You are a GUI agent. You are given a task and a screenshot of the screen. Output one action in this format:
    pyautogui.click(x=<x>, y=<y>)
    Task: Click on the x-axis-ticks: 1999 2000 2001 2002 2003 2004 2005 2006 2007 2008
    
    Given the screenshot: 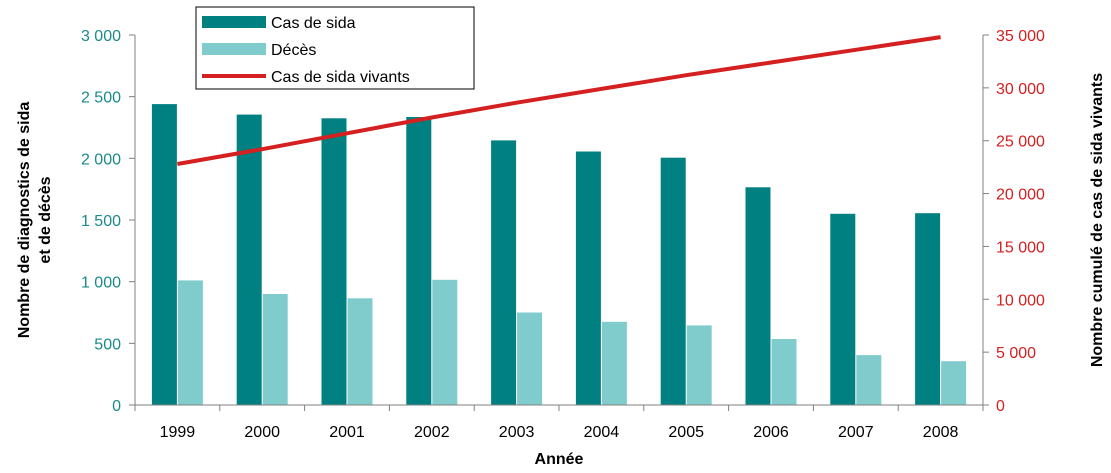 What is the action you would take?
    pyautogui.click(x=559, y=423)
    